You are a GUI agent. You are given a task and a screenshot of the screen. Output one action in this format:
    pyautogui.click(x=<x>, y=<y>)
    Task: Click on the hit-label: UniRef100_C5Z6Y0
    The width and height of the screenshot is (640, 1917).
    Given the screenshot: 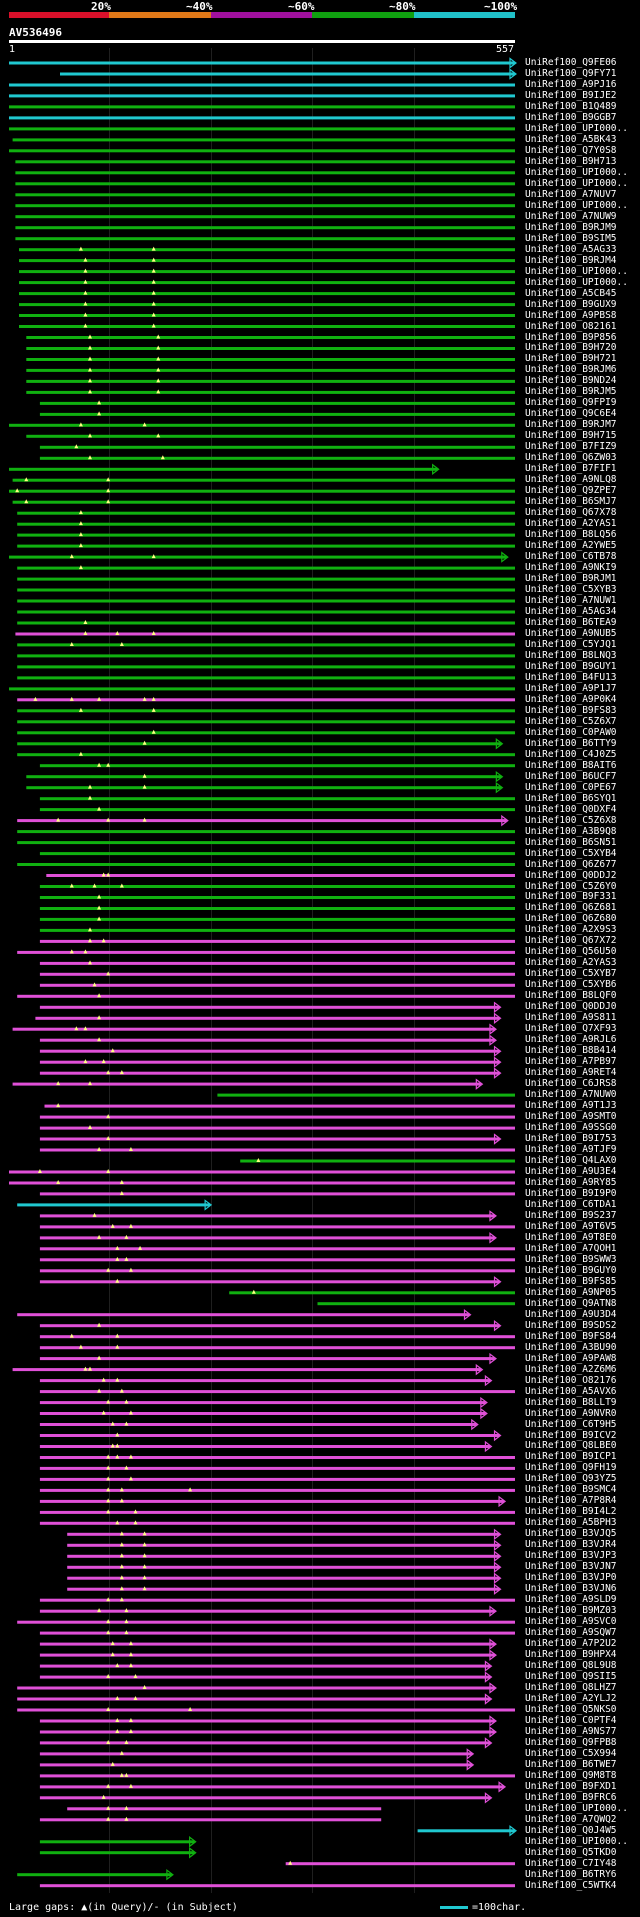 What is the action you would take?
    pyautogui.click(x=571, y=886)
    